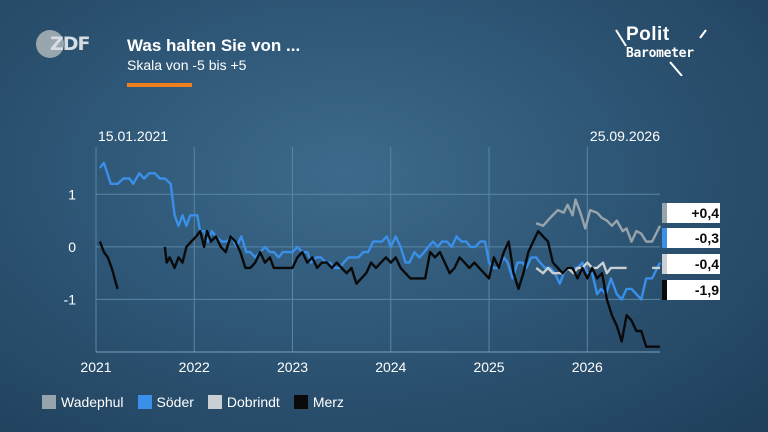 This screenshot has width=768, height=432. I want to click on y-tick-label--1: -1, so click(70, 299).